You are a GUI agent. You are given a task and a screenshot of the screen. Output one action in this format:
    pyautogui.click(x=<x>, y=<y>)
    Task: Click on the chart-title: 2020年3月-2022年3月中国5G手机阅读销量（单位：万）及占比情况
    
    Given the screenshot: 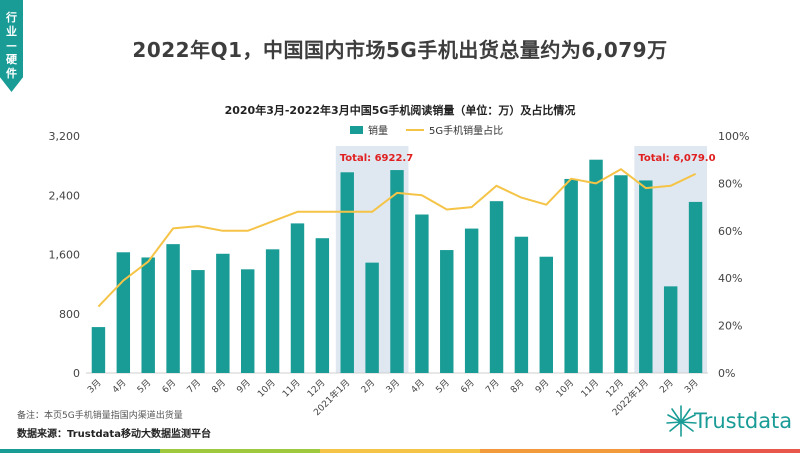 What is the action you would take?
    pyautogui.click(x=400, y=110)
    